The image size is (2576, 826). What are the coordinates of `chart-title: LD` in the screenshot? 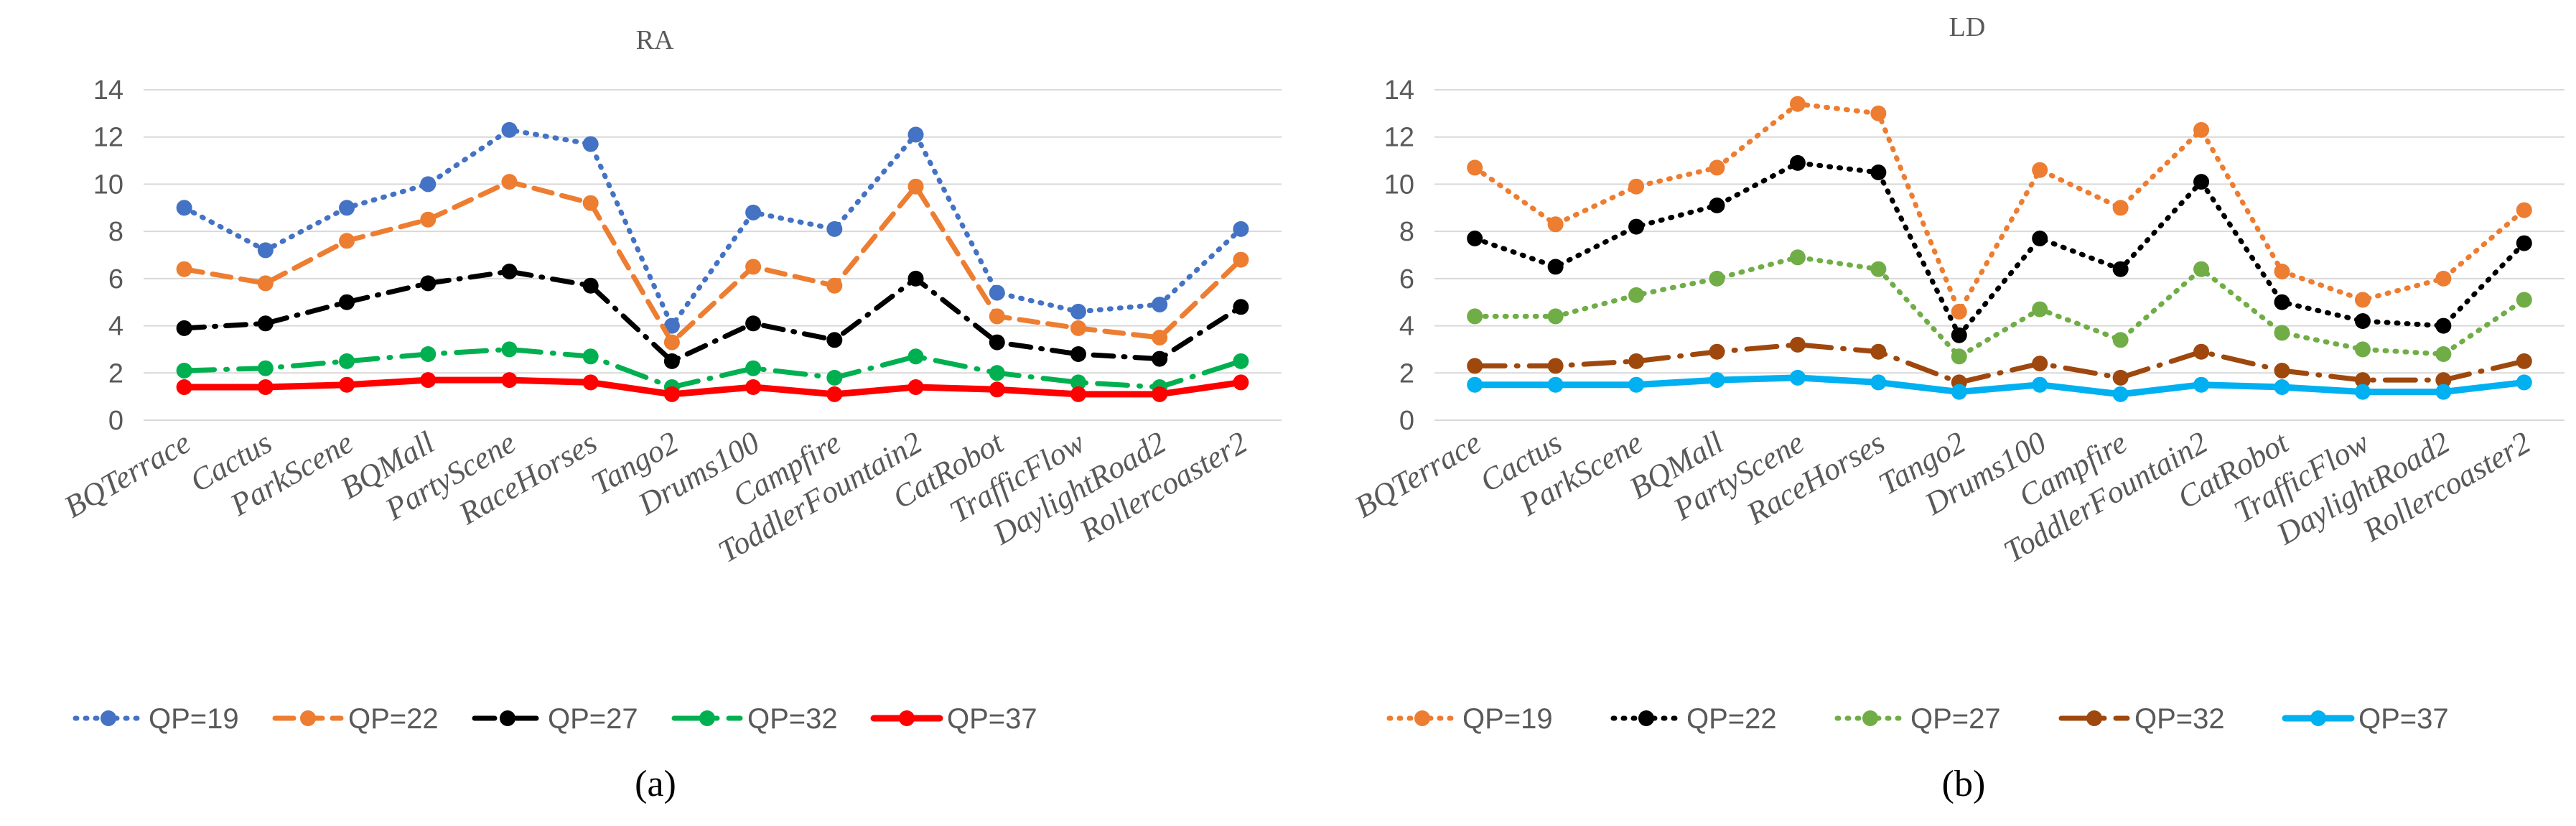 It's located at (1967, 27).